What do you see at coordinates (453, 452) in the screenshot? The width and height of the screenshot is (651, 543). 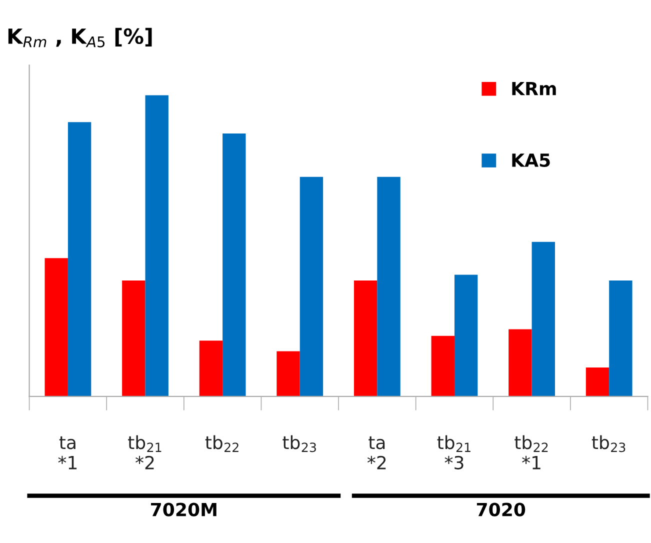 I see `x-tick-label: tb$_{21}$ *3` at bounding box center [453, 452].